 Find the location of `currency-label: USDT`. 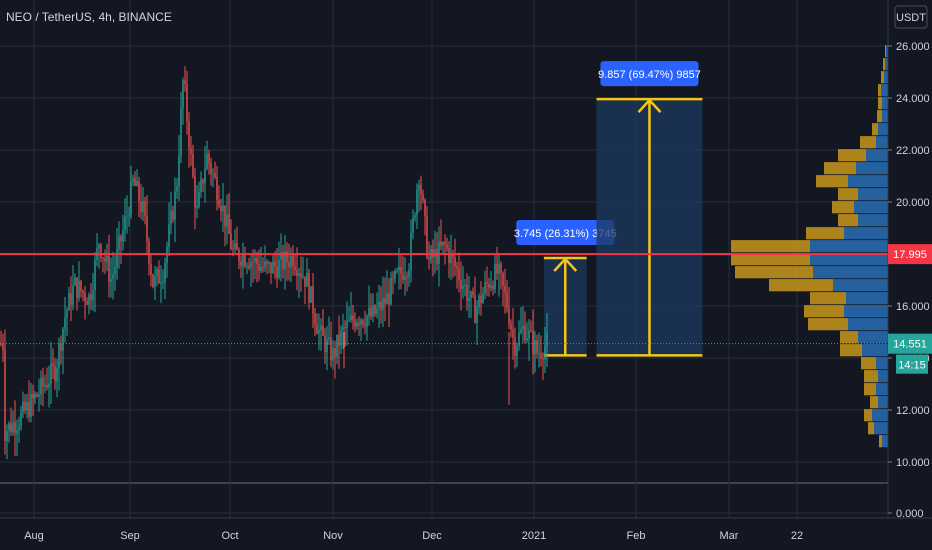

currency-label: USDT is located at coordinates (911, 18).